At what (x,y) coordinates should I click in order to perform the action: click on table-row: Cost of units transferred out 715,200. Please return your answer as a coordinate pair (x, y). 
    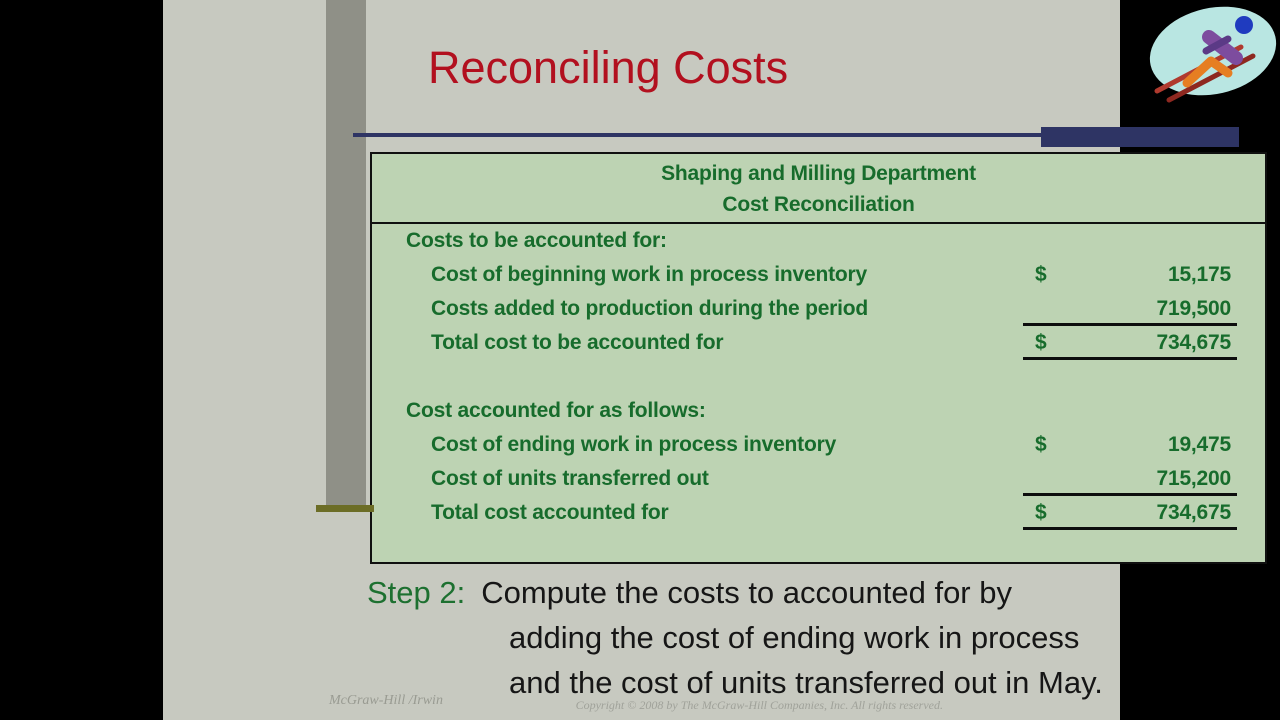
    Looking at the image, I should click on (818, 479).